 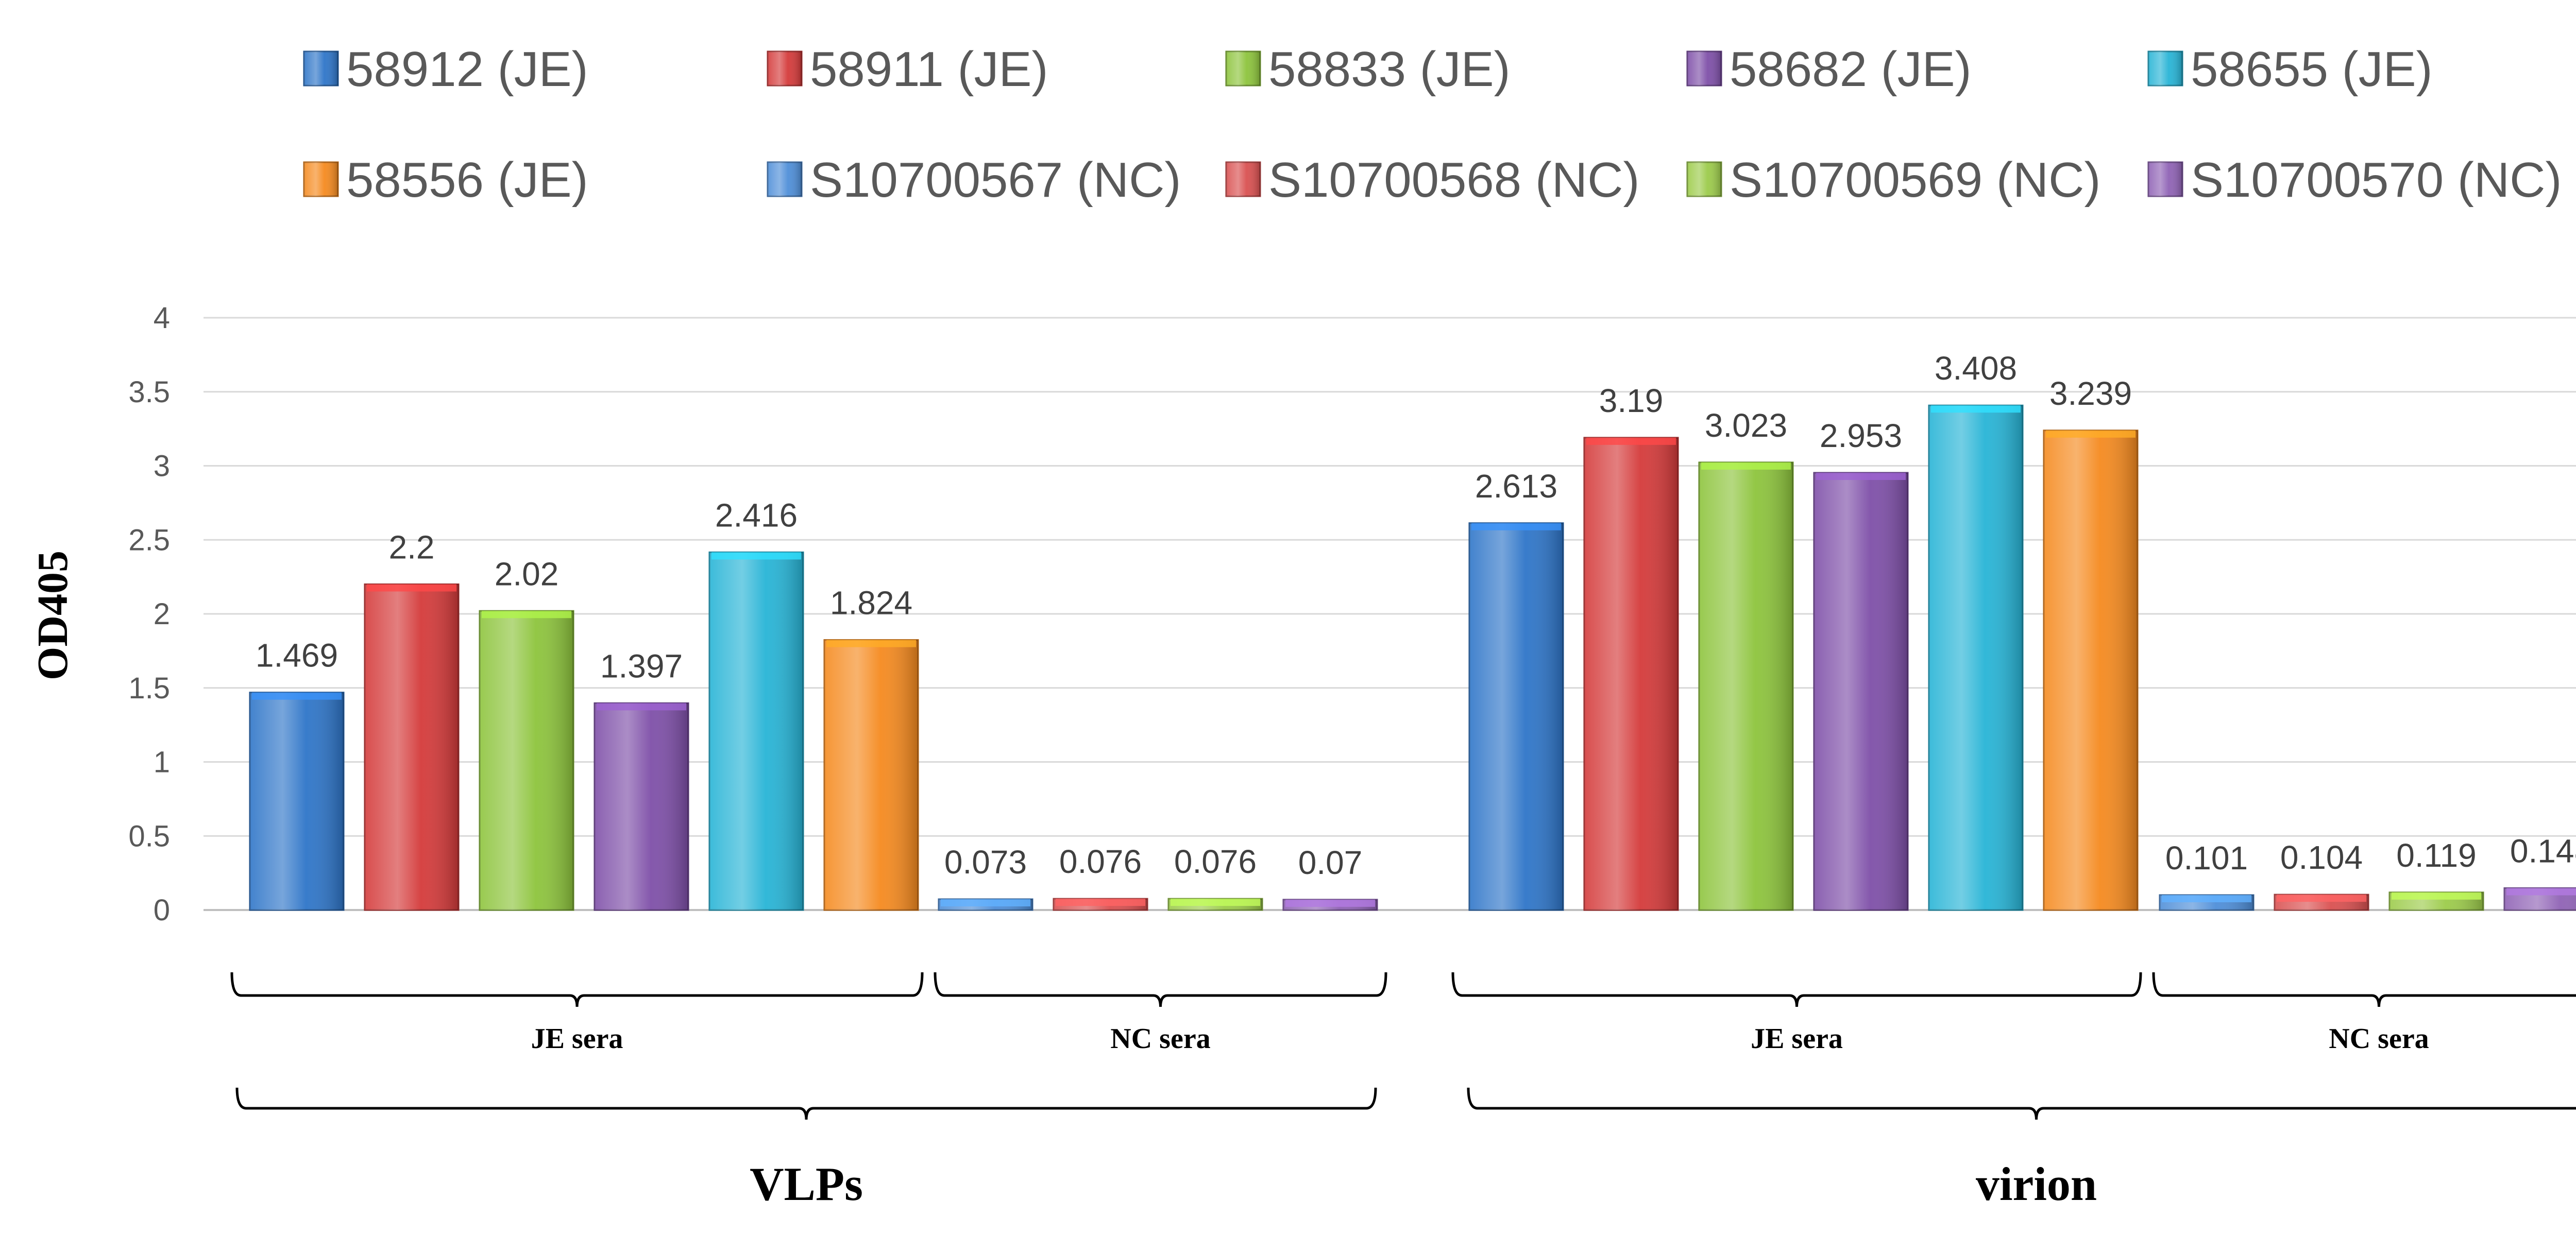 I want to click on data-label: 2.416, so click(x=756, y=515).